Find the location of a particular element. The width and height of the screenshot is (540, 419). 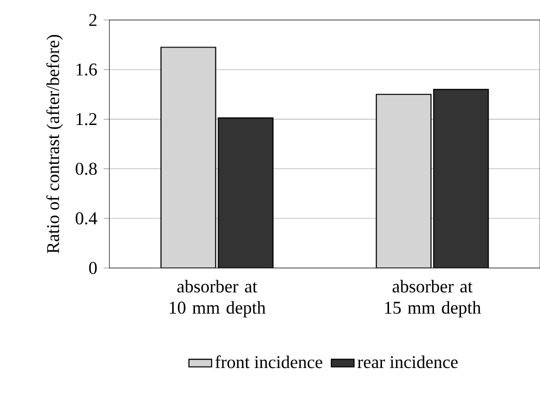

x-tick-label: absorber at 15 mm depth is located at coordinates (433, 299).